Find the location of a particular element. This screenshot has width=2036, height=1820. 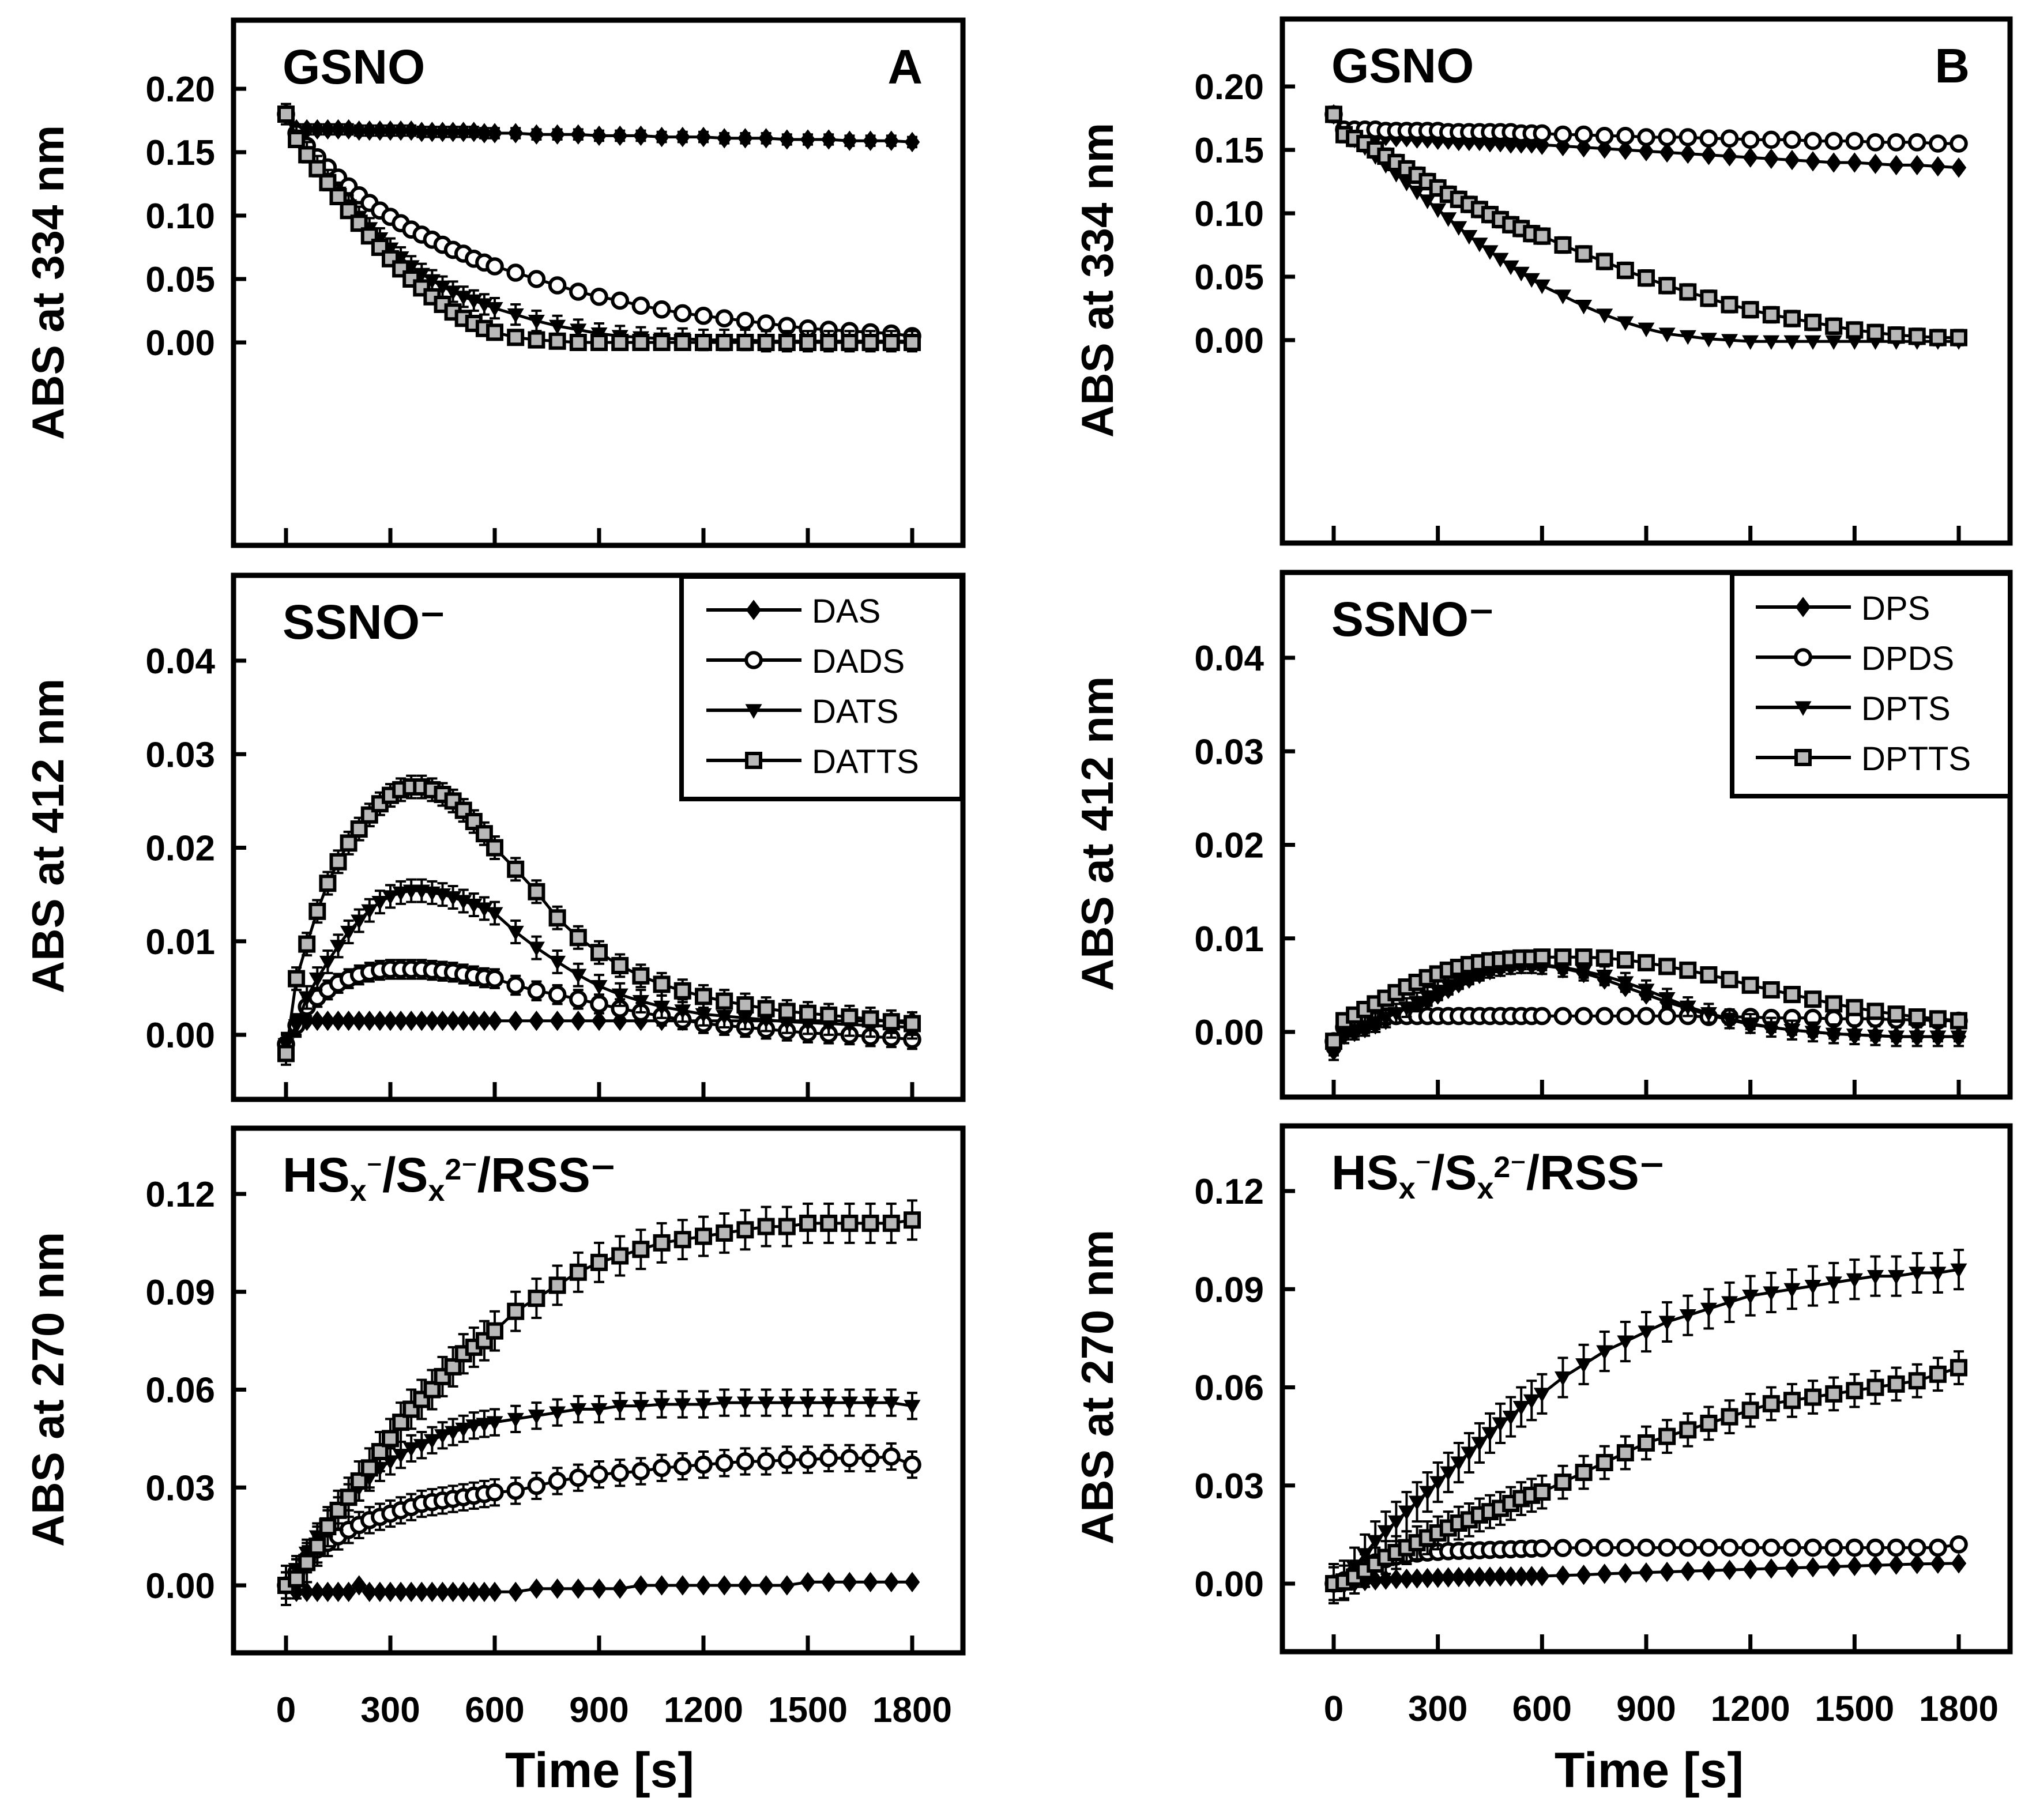

legend-b-label-1: DPDS is located at coordinates (1907, 659).